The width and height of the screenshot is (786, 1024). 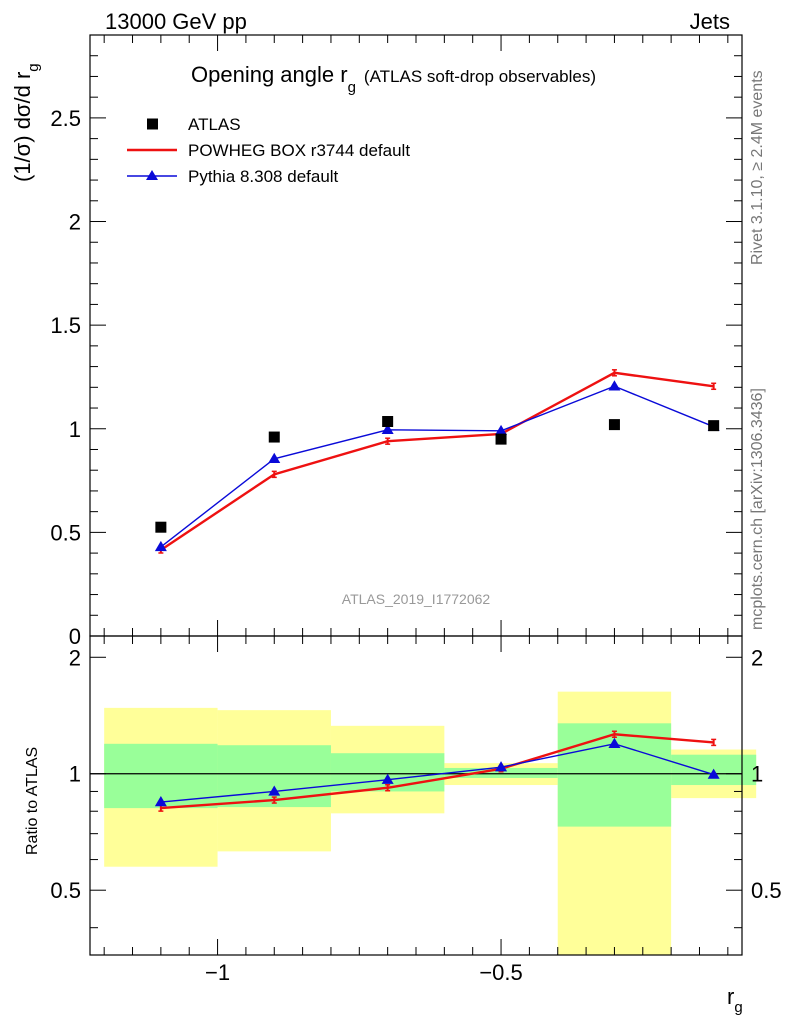 I want to click on y-tick-label-1: 0.5, so click(x=65, y=532).